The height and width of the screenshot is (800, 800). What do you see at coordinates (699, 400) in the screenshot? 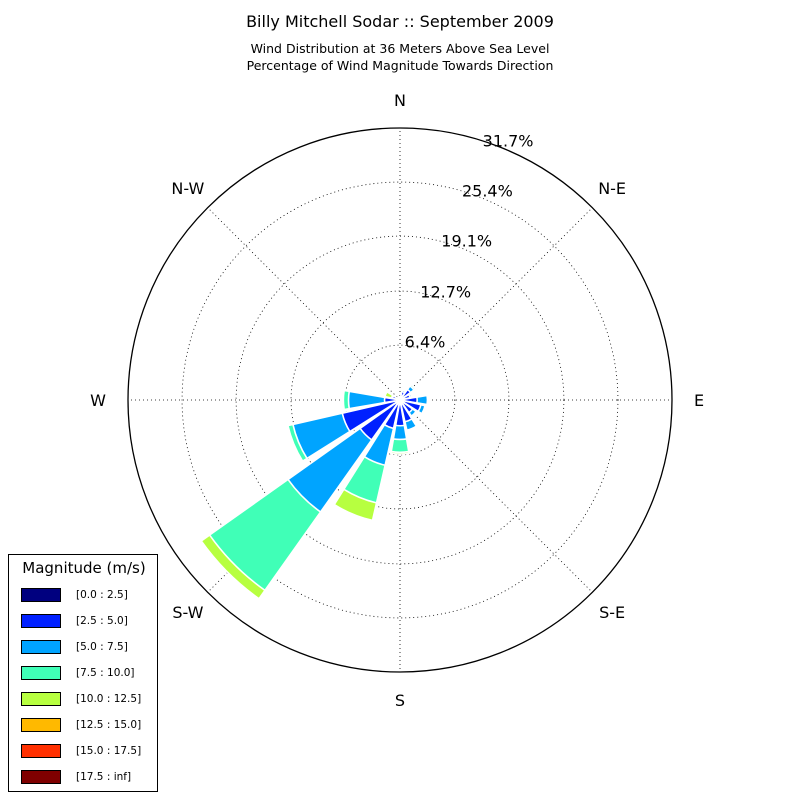
I see `direction-label: E` at bounding box center [699, 400].